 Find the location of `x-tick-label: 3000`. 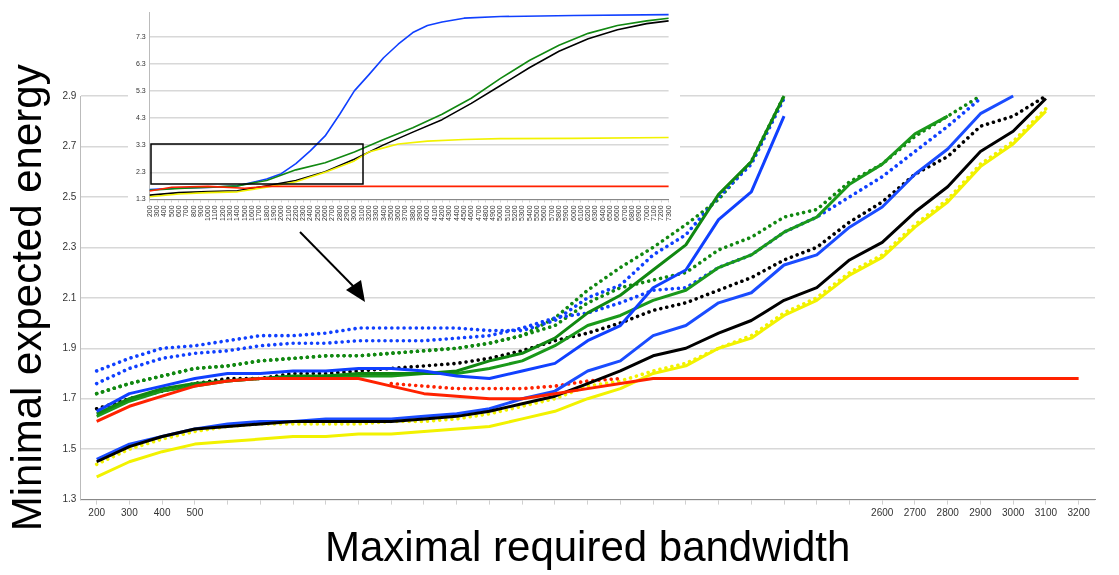

x-tick-label: 3000 is located at coordinates (1013, 513).